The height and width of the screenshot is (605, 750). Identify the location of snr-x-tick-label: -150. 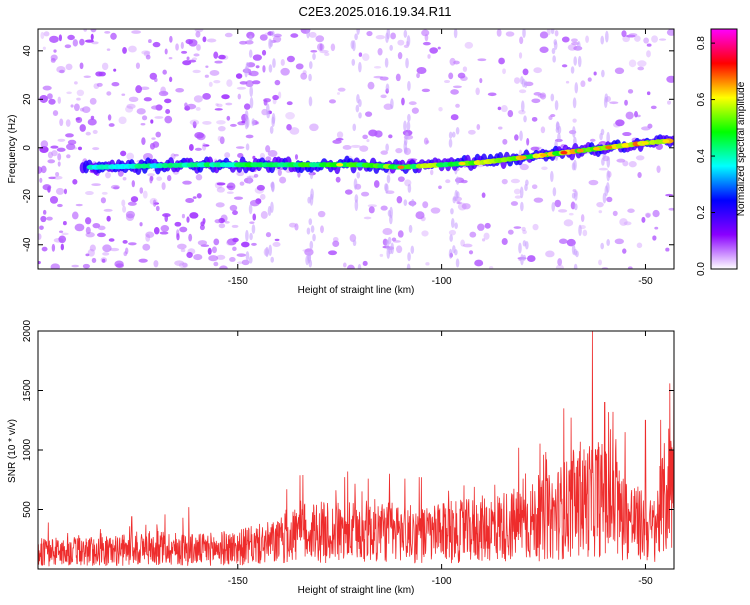
(238, 581).